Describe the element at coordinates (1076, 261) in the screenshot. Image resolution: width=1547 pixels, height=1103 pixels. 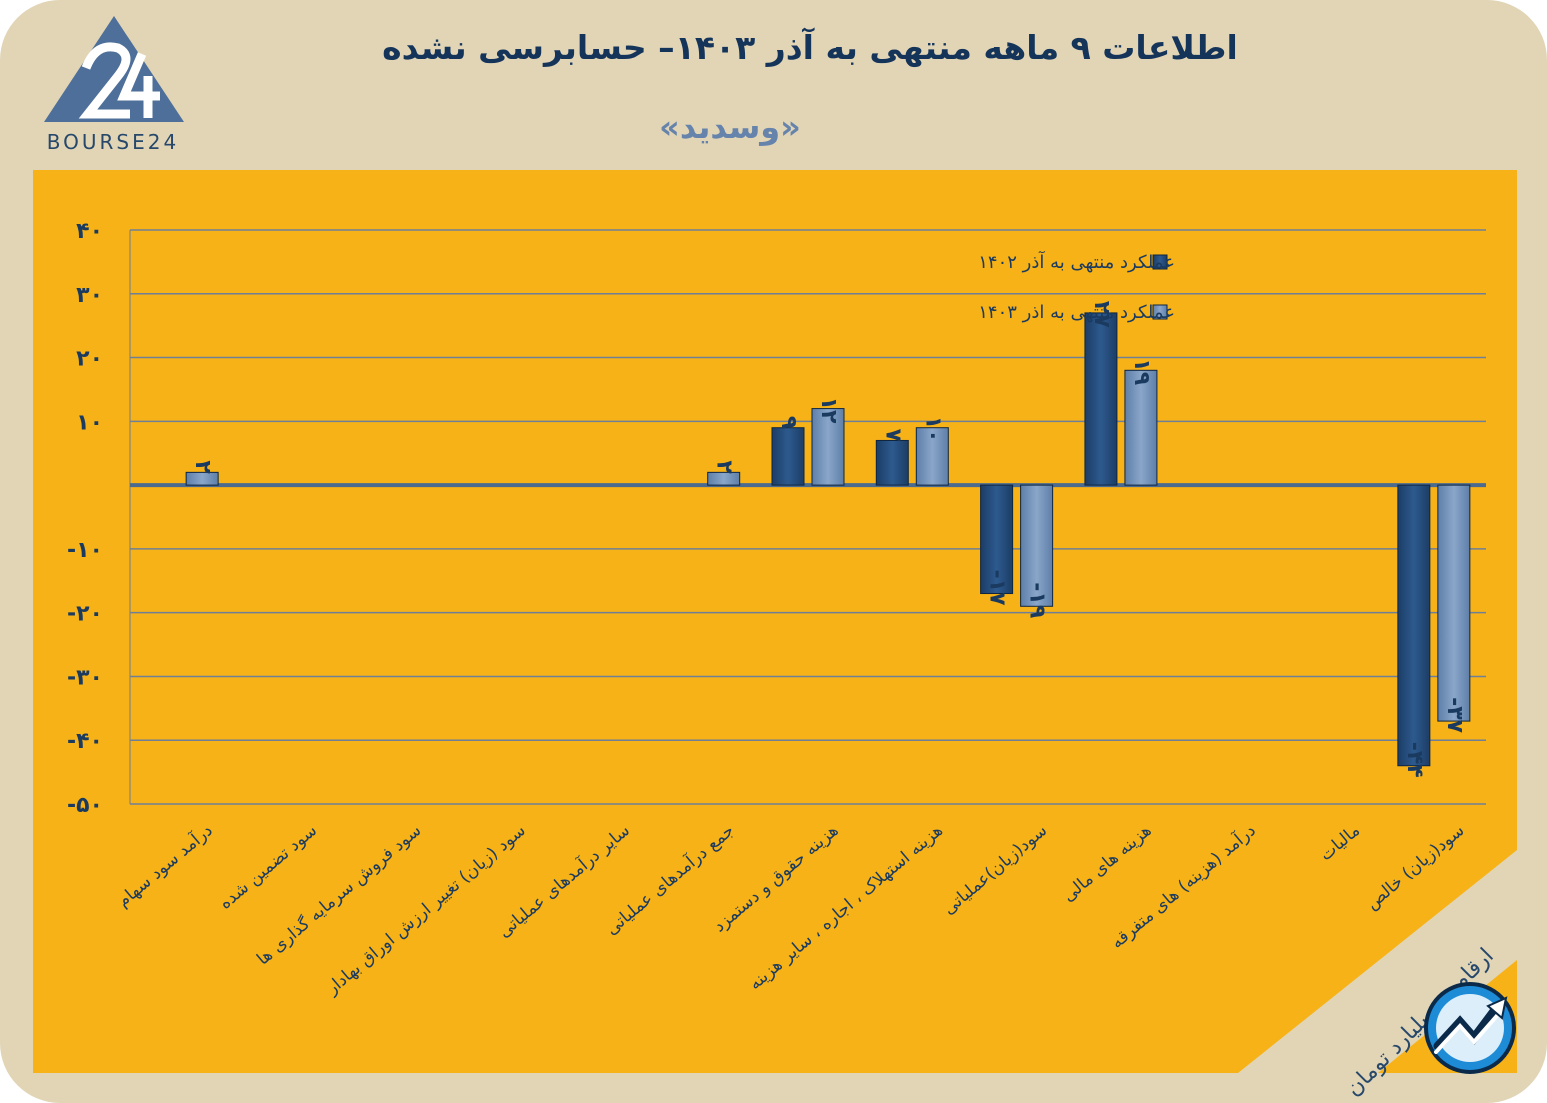
I see `legend-label: عملکرد منتهی به آذر ۱۴۰۲` at that location.